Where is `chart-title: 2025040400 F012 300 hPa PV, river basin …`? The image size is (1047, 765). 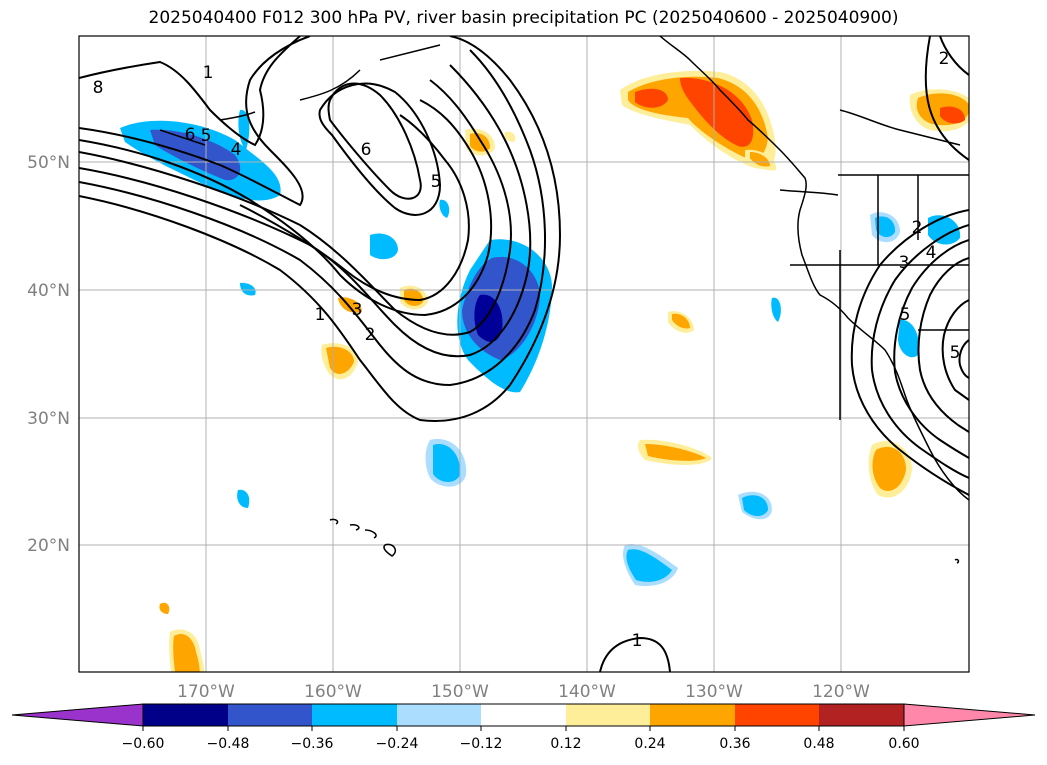 chart-title: 2025040400 F012 300 hPa PV, river basin … is located at coordinates (523, 18).